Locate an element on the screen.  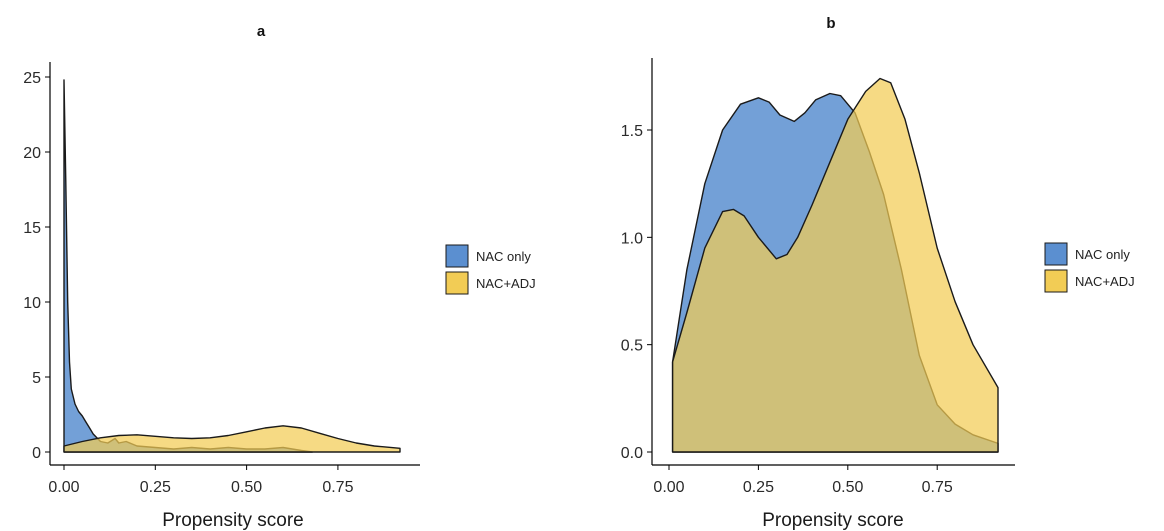
panel-b-legend: NAC only NAC+ADJ is located at coordinates (1089, 267).